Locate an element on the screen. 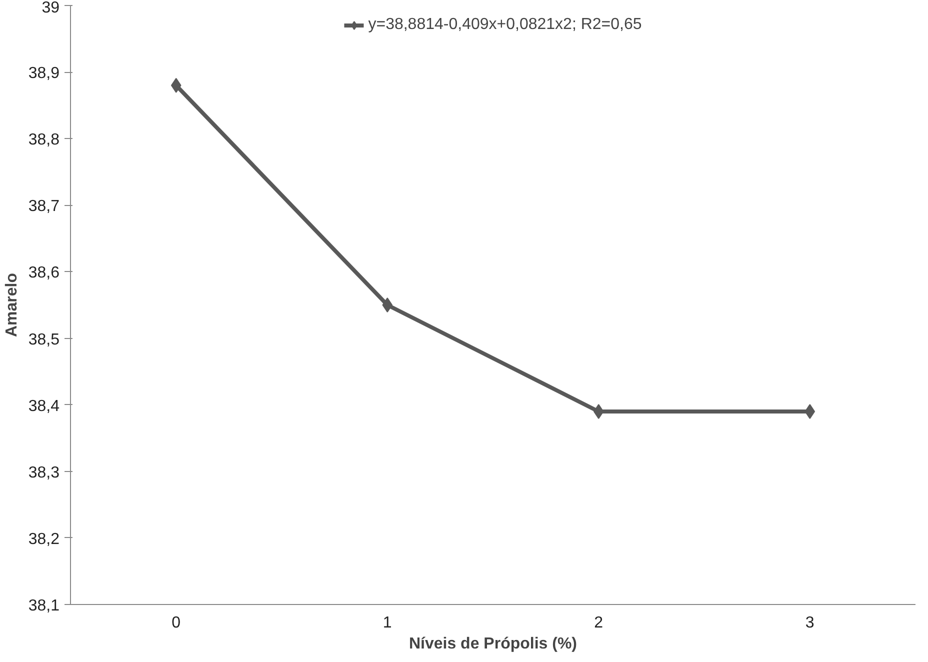 This screenshot has height=662, width=928. x-tick-label: 0 is located at coordinates (176, 623).